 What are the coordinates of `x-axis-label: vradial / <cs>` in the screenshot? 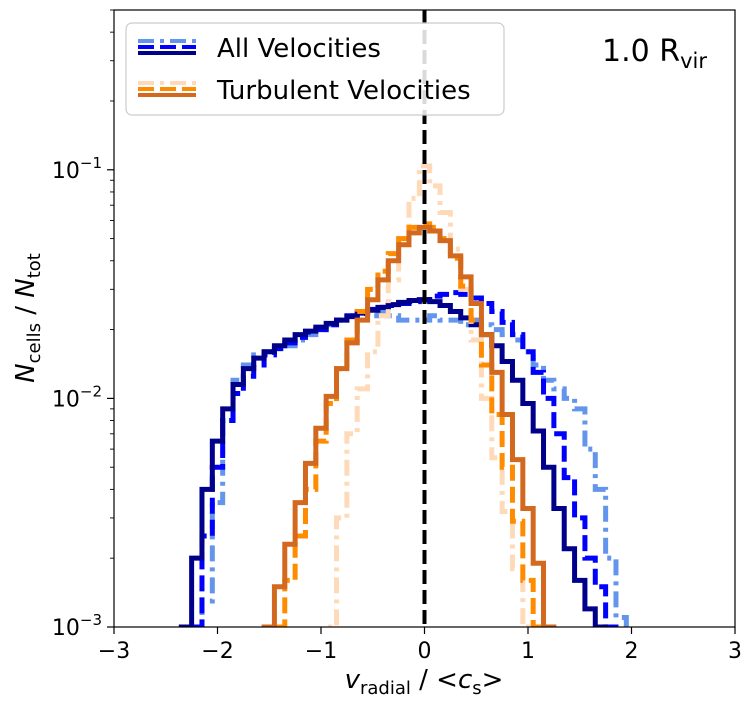 It's located at (424, 682).